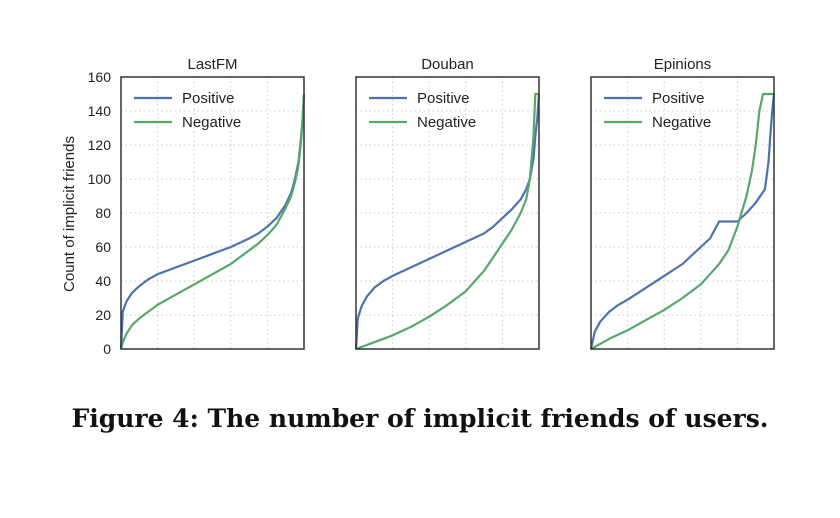 The image size is (840, 518). Describe the element at coordinates (100, 145) in the screenshot. I see `y-tick-label: 120` at that location.